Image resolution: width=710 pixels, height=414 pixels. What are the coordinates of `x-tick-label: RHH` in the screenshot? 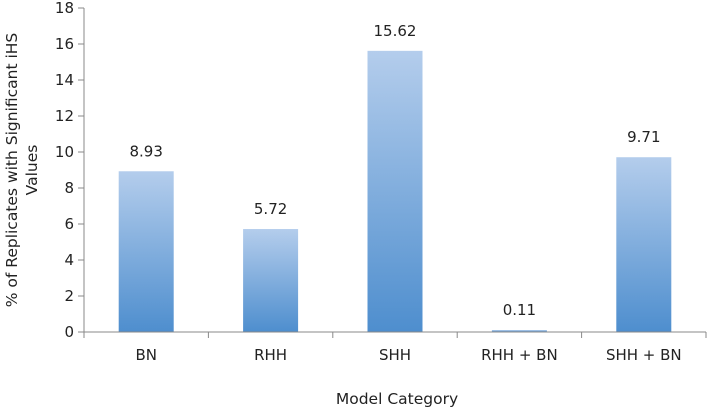 It's located at (270, 355).